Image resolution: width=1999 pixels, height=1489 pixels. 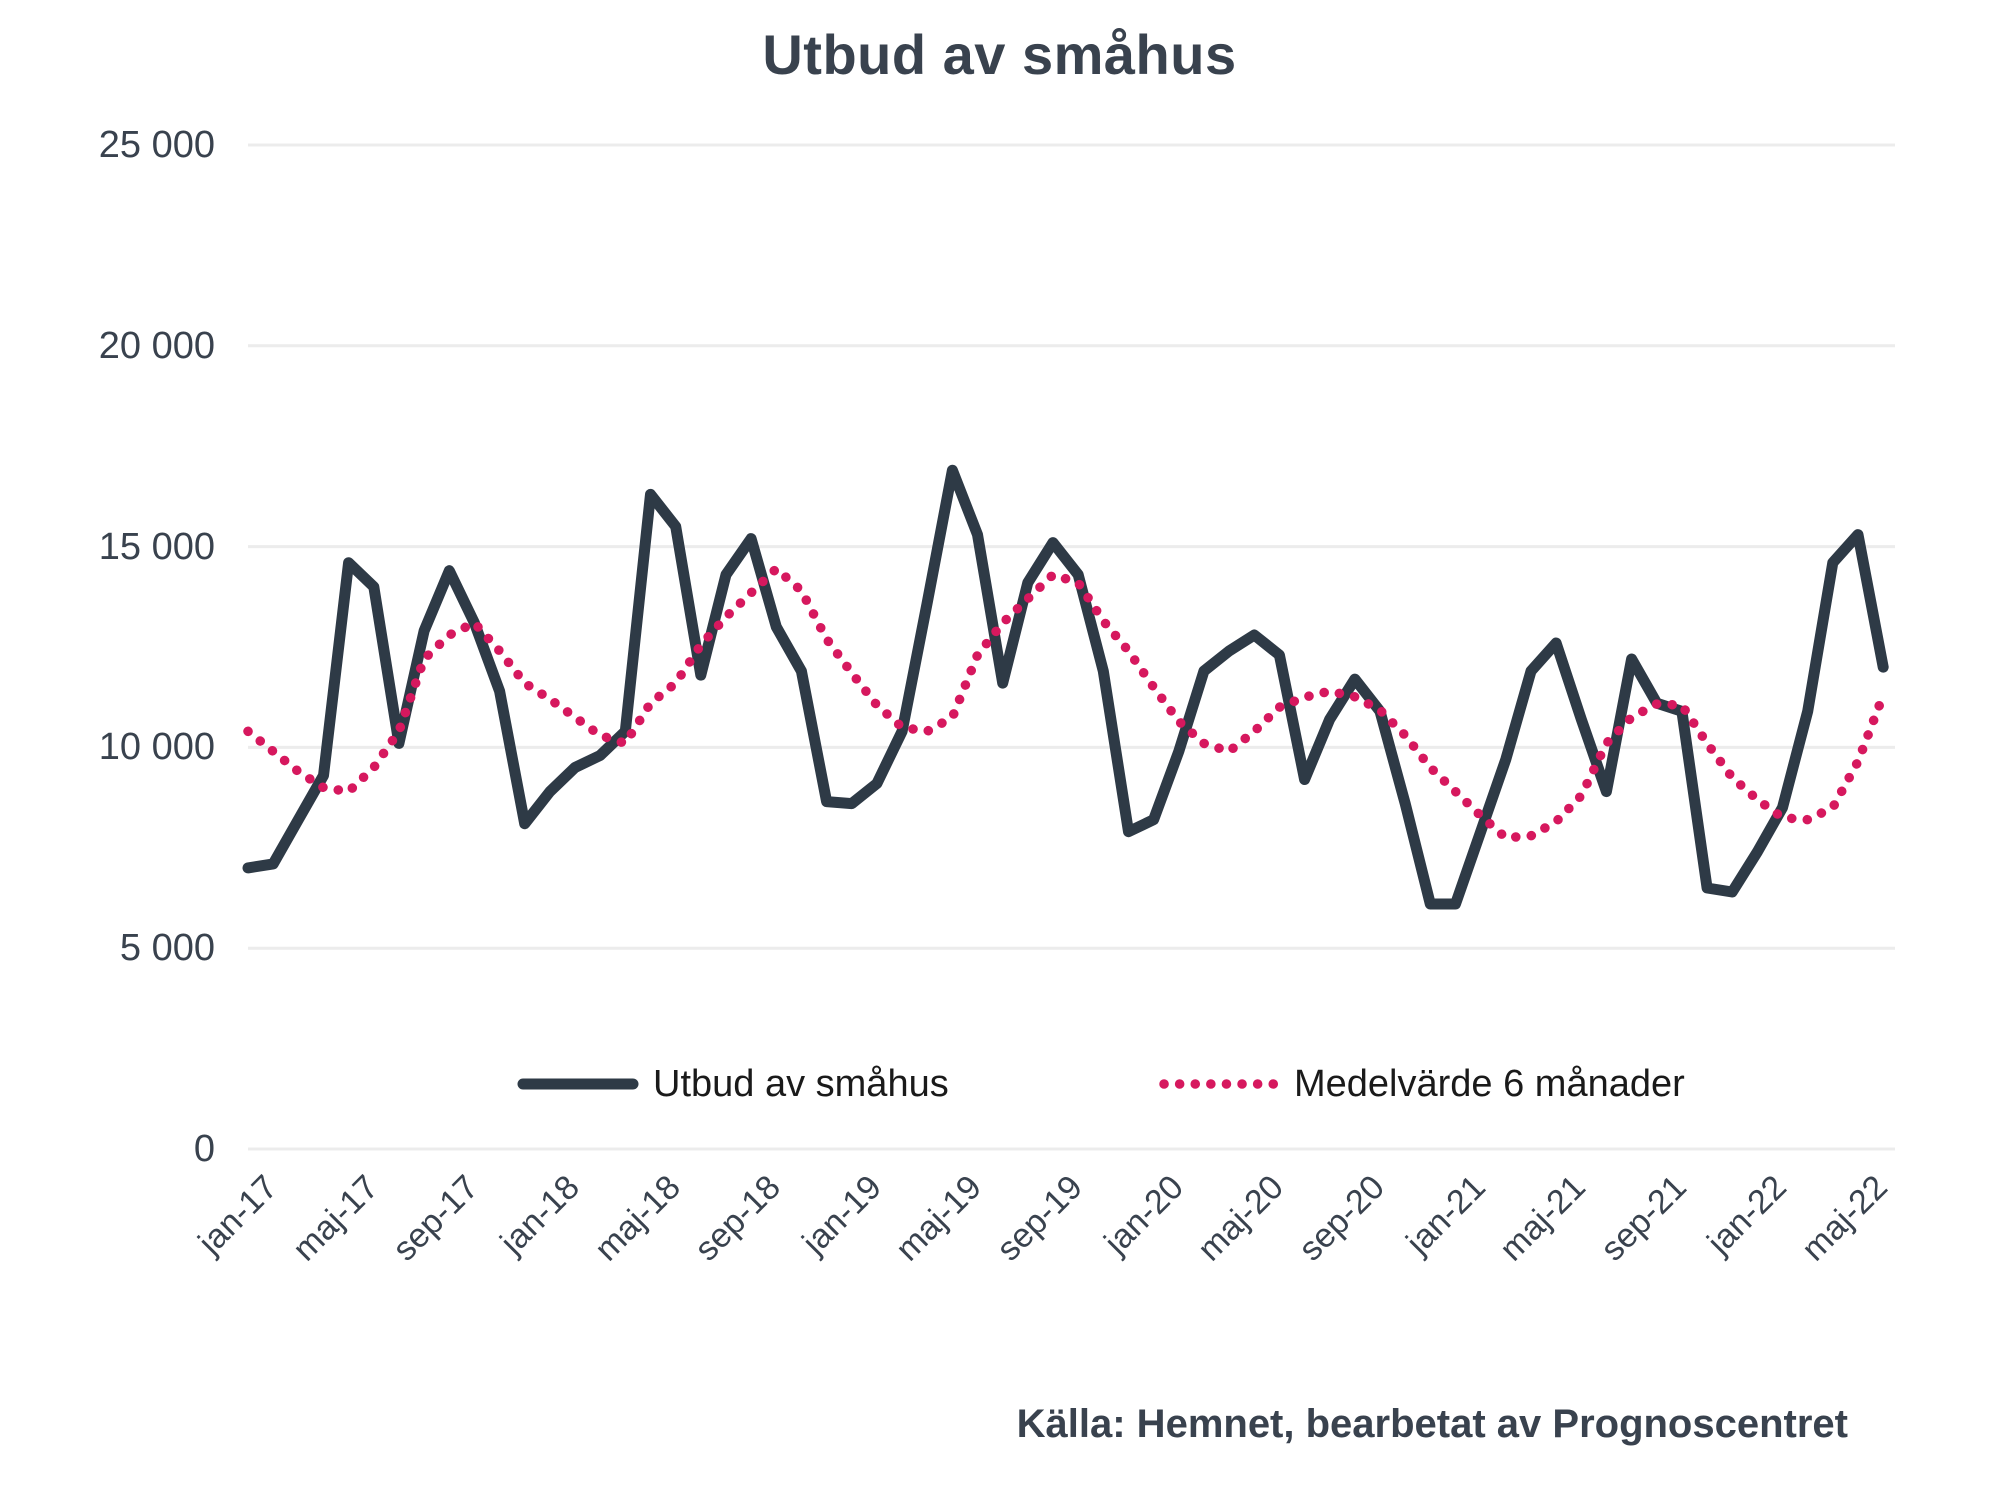 I want to click on y-axis-tick-label: 0, so click(x=204, y=1149).